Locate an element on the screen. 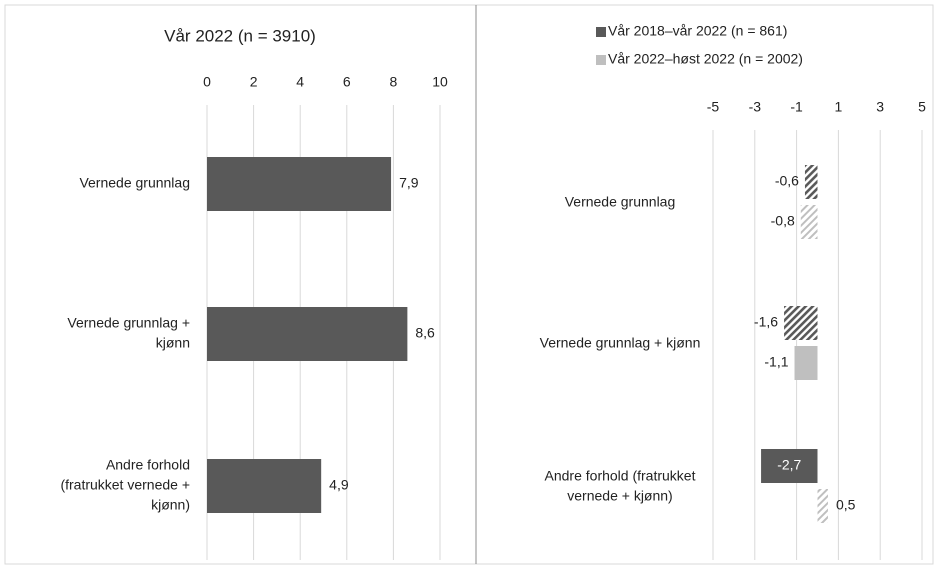  x-tick-label: 10 is located at coordinates (440, 82).